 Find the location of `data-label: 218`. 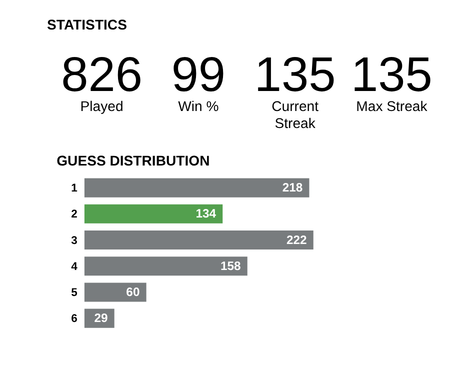

data-label: 218 is located at coordinates (292, 187).